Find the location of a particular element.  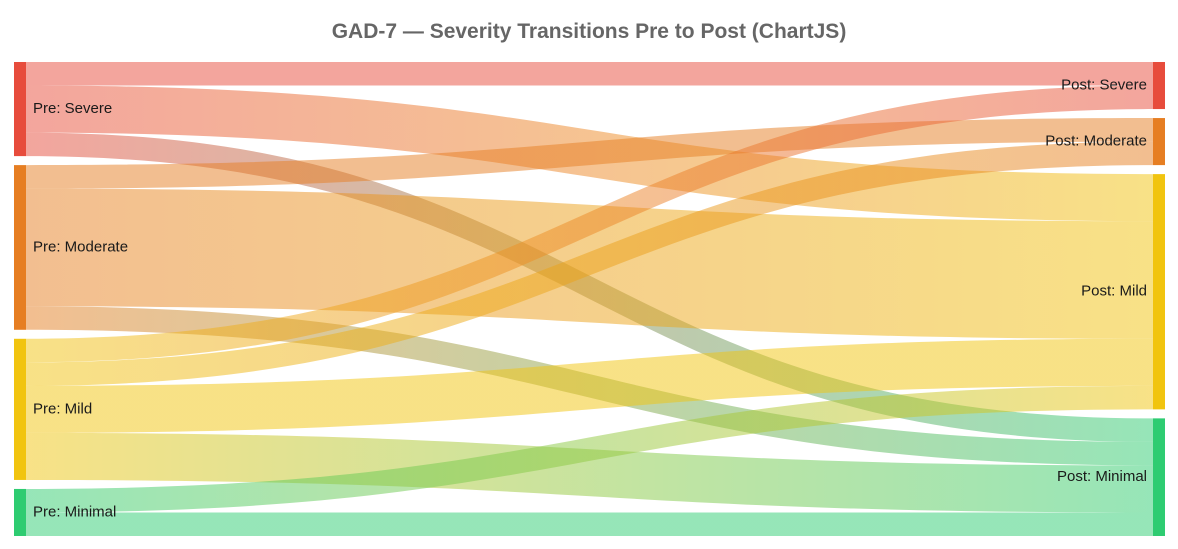

flow-pre_minimal-to-post_minimal is located at coordinates (589, 524).